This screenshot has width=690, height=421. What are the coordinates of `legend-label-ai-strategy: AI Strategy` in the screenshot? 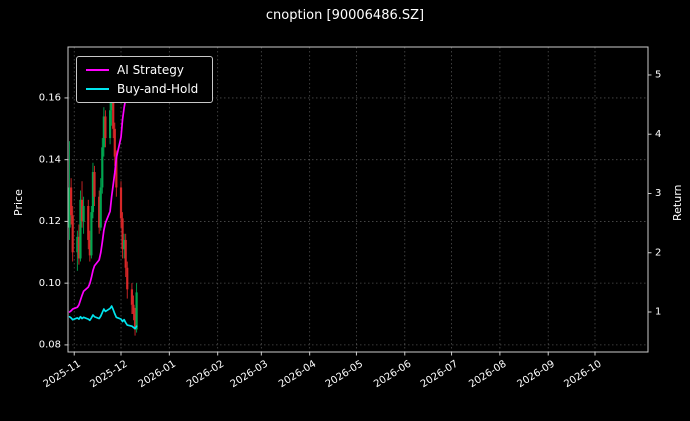 It's located at (150, 70).